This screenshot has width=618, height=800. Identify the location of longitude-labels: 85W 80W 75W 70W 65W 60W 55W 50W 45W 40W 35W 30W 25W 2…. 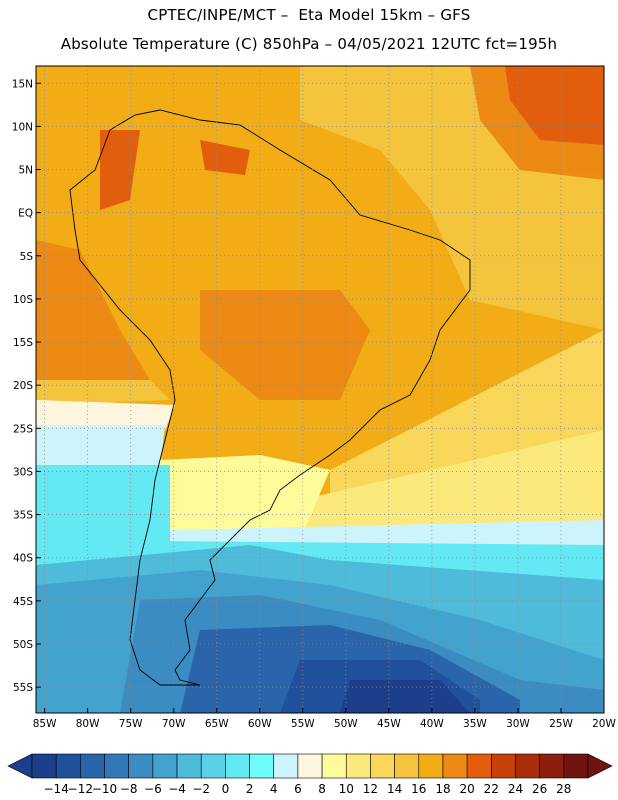
(325, 724).